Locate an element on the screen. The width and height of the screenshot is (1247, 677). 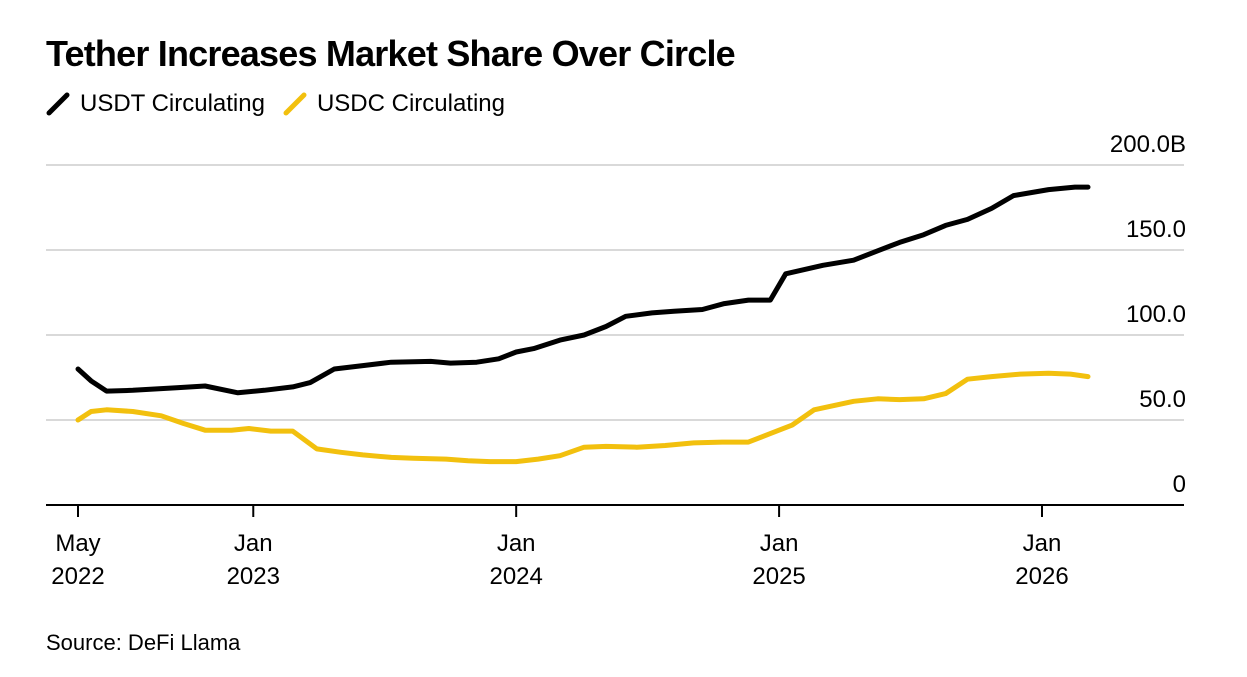
y-tick-label: 50.0 is located at coordinates (1162, 399).